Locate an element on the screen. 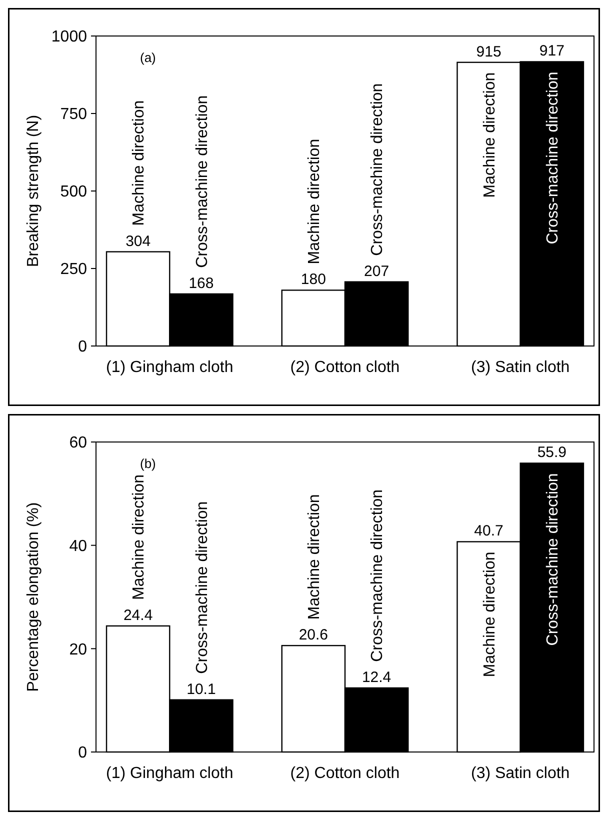 The width and height of the screenshot is (608, 816). data-label: 180 is located at coordinates (313, 279).